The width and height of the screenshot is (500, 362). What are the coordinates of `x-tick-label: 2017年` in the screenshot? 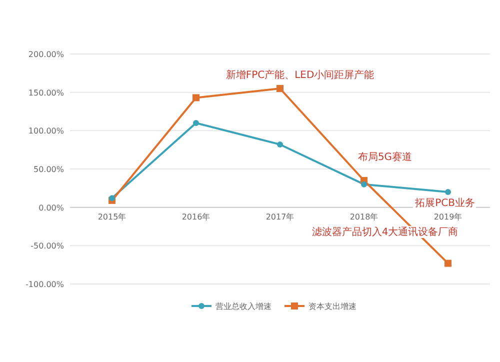 It's located at (280, 217).